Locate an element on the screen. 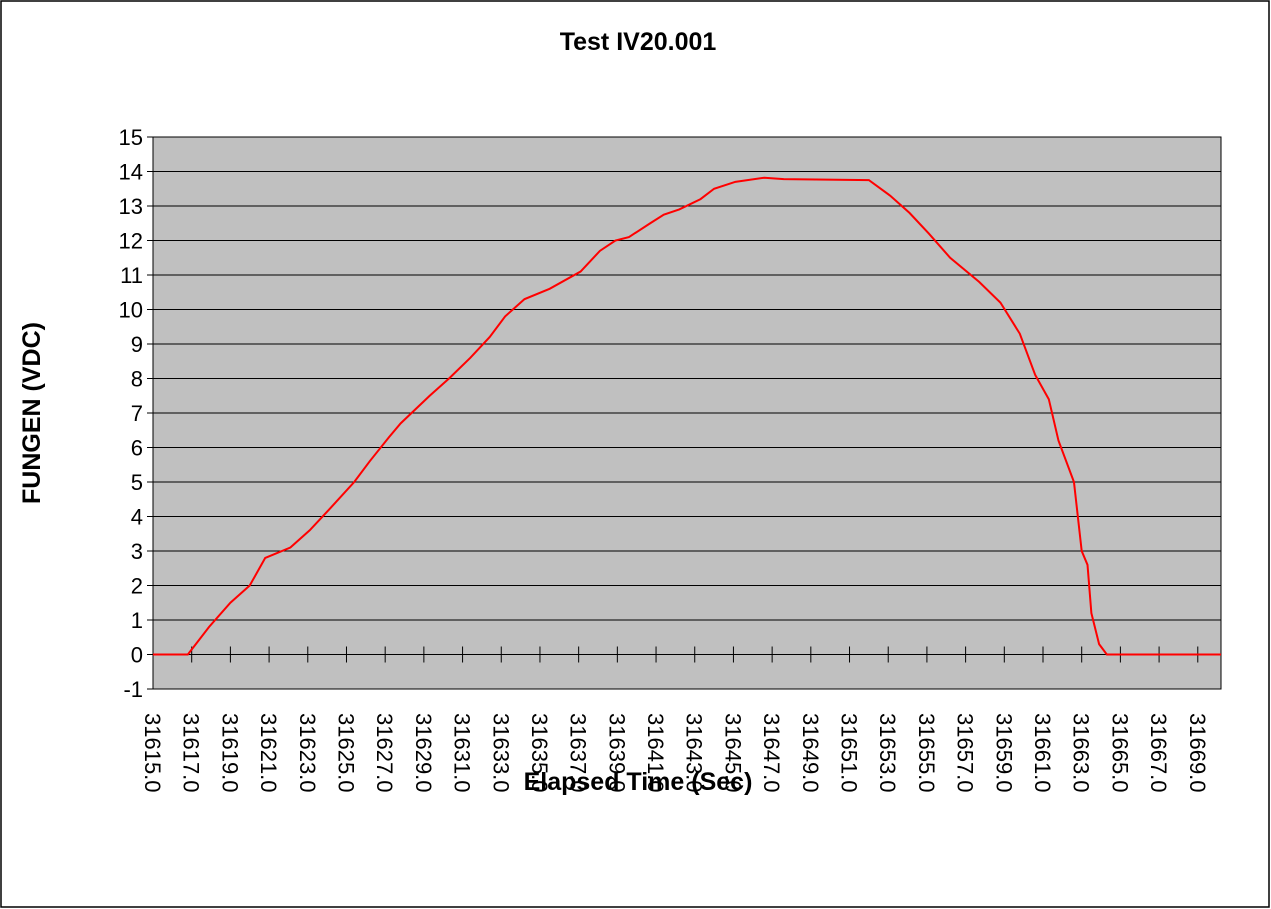 The image size is (1271, 909). x-tick-label: 31649.0 is located at coordinates (810, 753).